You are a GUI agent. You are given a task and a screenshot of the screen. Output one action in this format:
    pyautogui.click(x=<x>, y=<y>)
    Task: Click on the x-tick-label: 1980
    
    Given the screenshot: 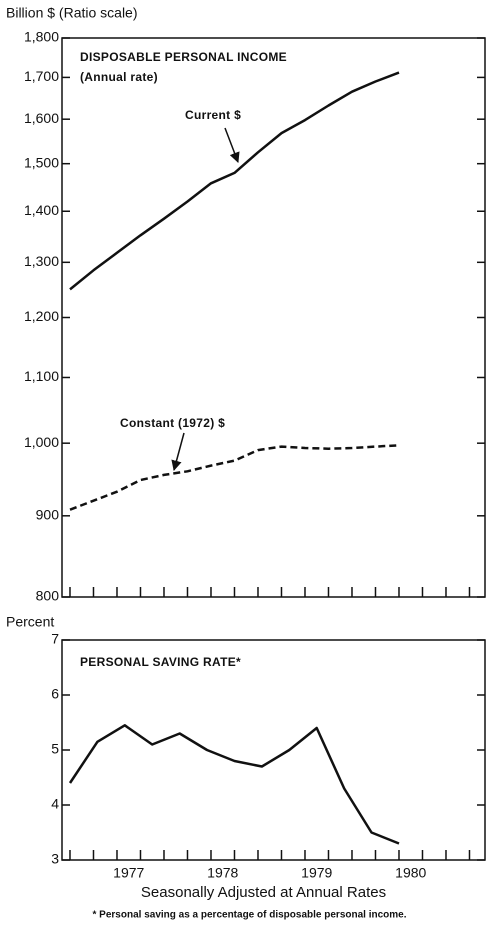 What is the action you would take?
    pyautogui.click(x=410, y=873)
    